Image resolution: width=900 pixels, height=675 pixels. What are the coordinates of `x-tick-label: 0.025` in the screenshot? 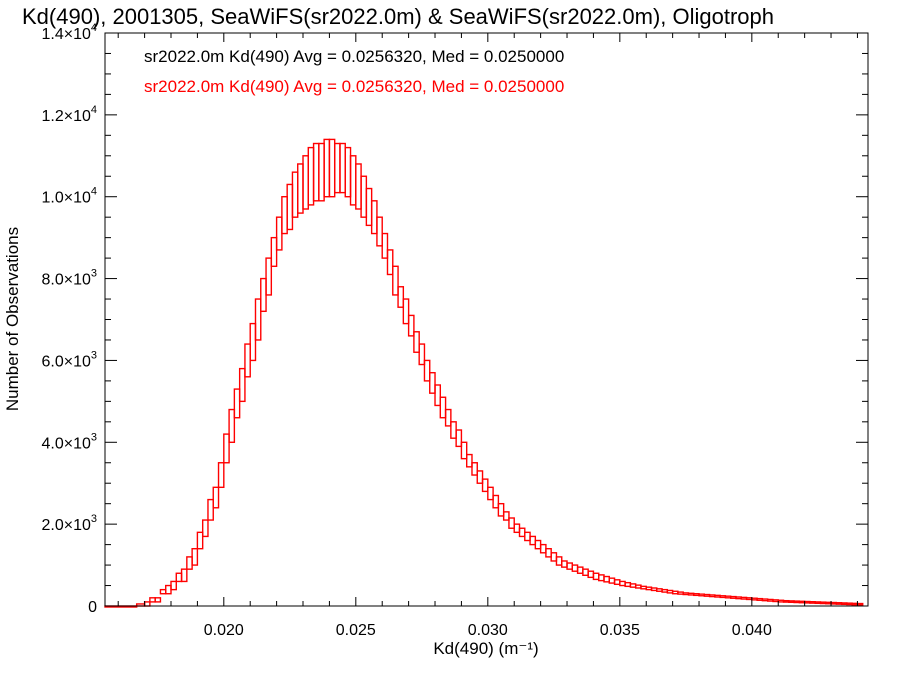 It's located at (356, 630).